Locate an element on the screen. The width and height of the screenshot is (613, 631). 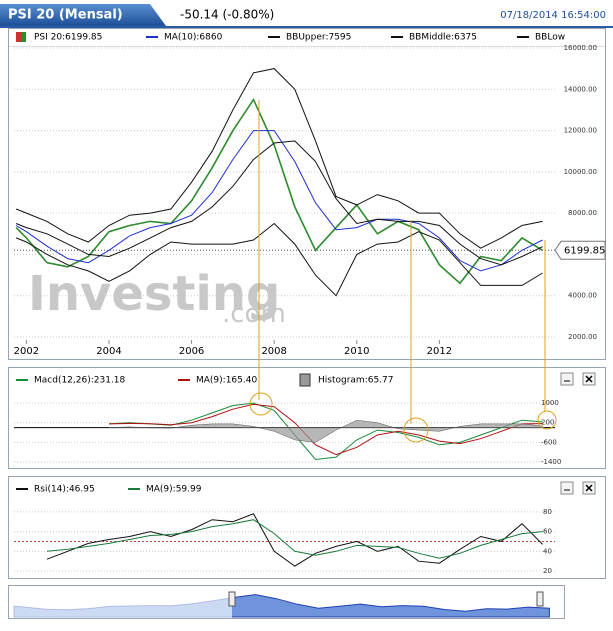
histogram-area is located at coordinates (325, 431).